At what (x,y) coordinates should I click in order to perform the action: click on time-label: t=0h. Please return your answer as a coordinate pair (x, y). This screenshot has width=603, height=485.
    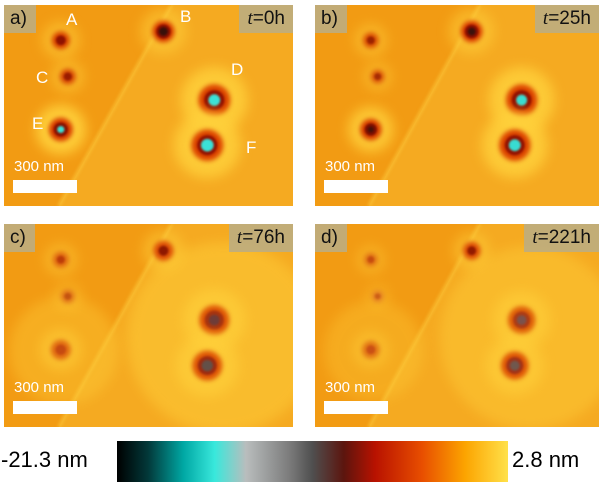
    Looking at the image, I should click on (266, 19).